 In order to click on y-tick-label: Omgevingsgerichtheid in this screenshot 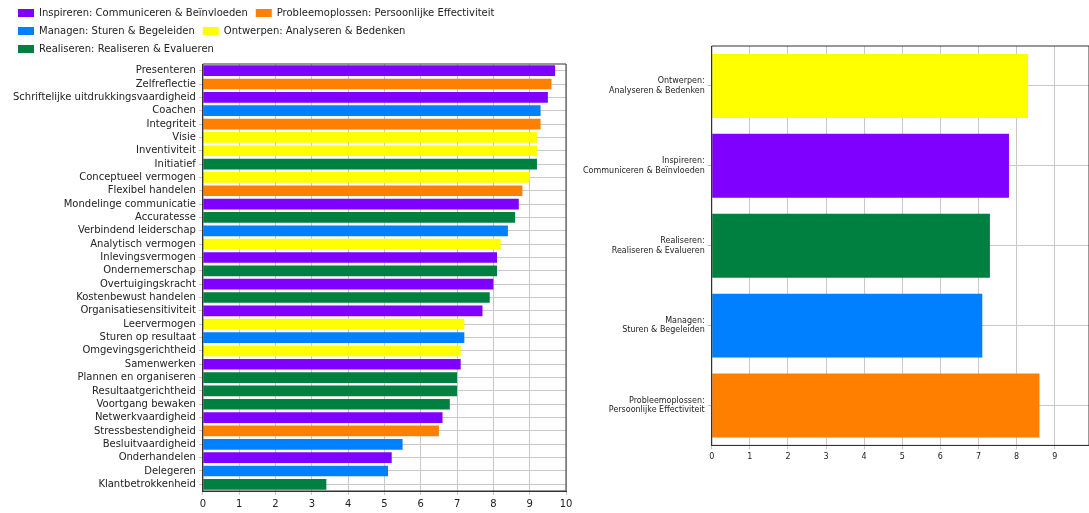, I will do `click(139, 350)`.